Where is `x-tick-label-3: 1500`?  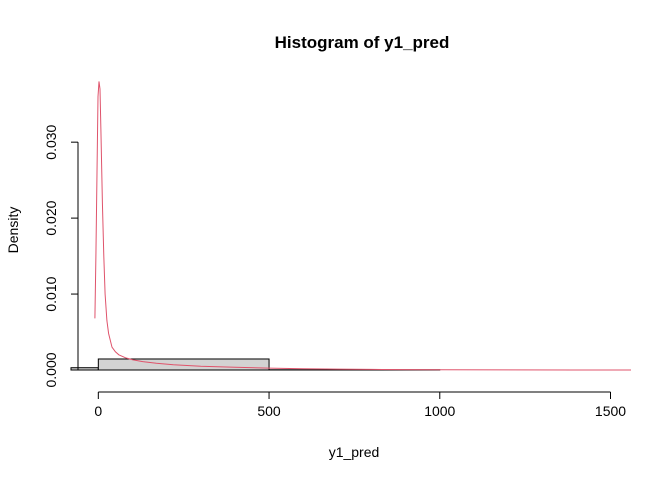
x-tick-label-3: 1500 is located at coordinates (610, 411).